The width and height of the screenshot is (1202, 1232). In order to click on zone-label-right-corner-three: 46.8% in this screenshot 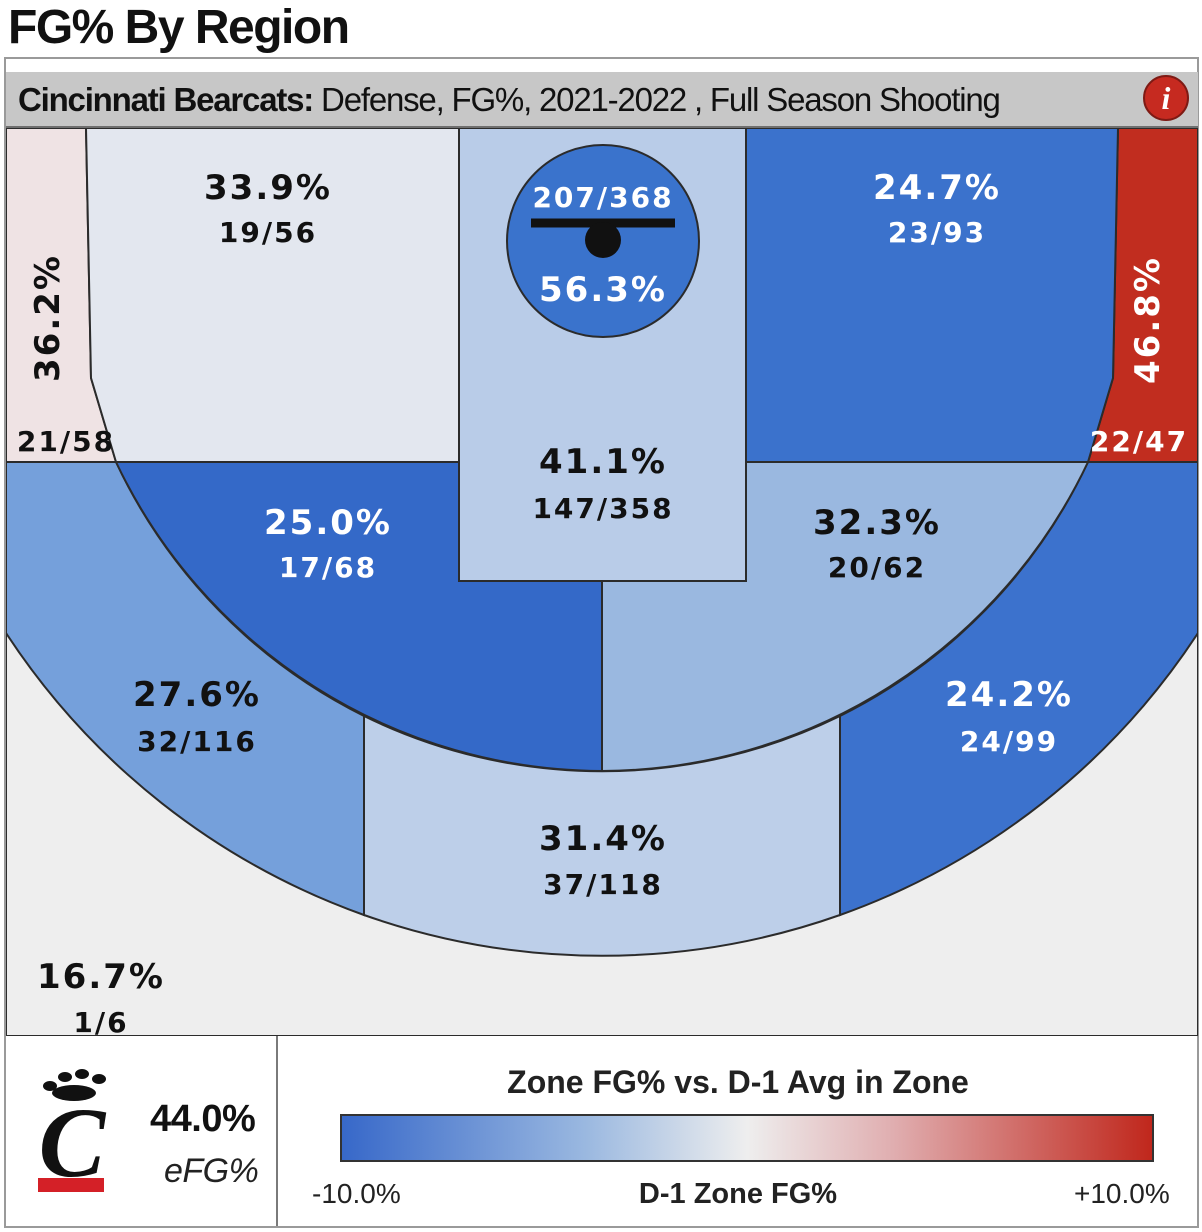, I will do `click(1148, 320)`.